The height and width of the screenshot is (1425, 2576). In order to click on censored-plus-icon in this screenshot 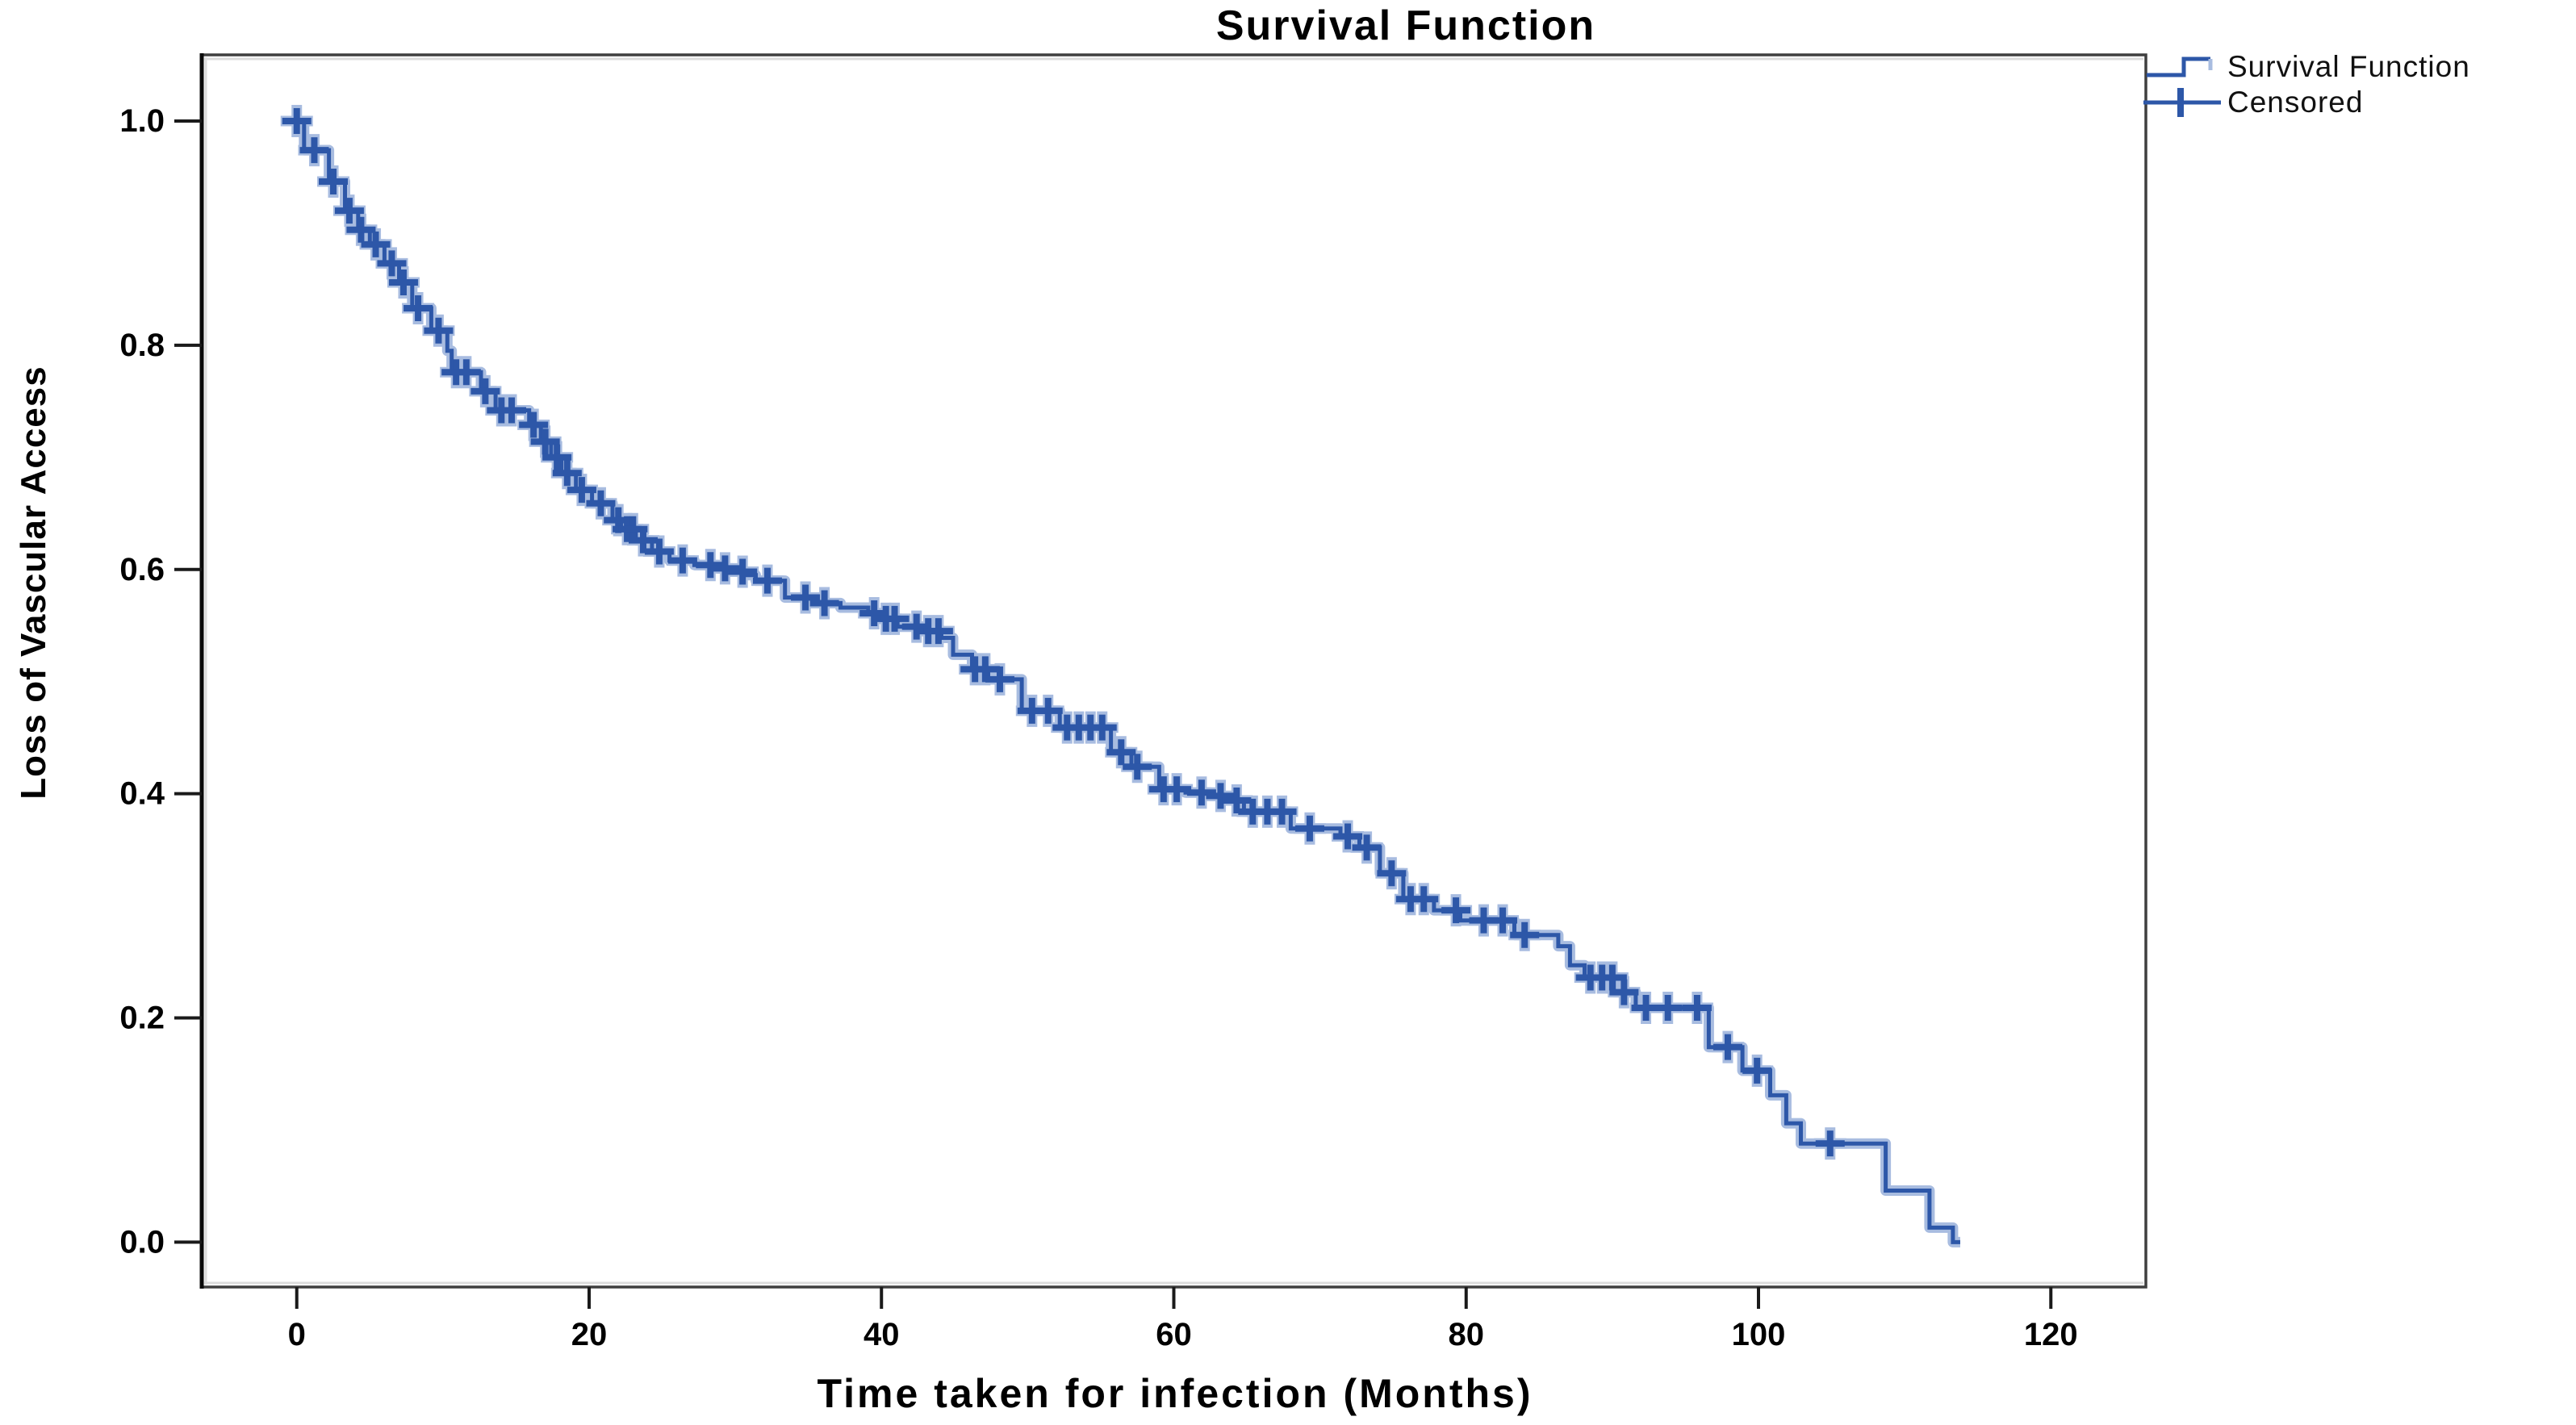, I will do `click(2182, 103)`.